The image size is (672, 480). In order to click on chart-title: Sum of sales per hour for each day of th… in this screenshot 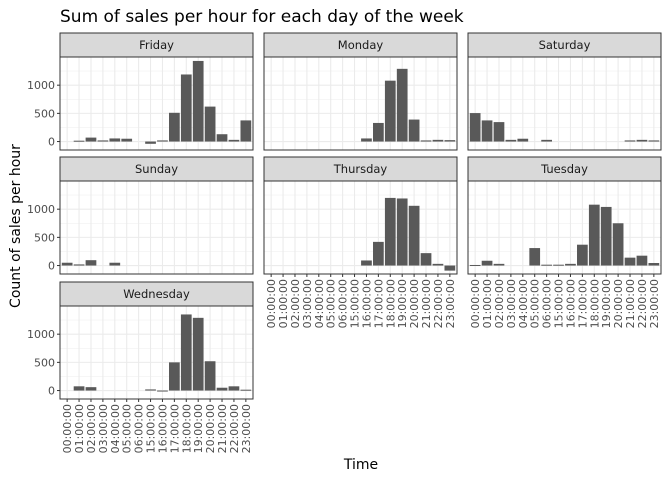, I will do `click(262, 17)`.